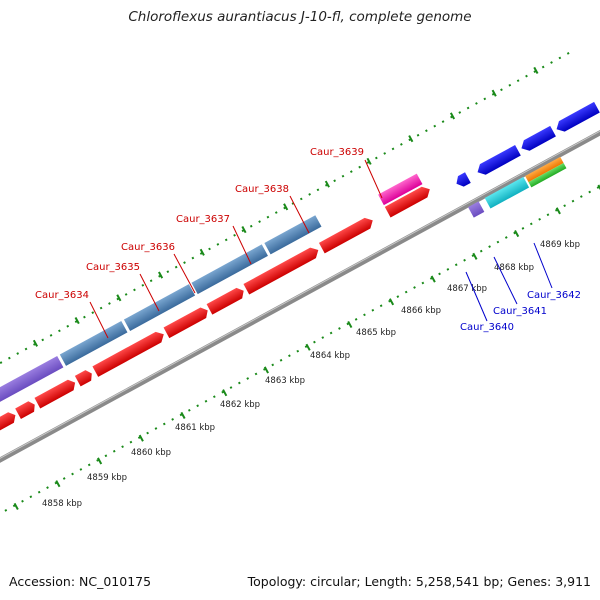 This screenshot has height=600, width=600. What do you see at coordinates (376, 333) in the screenshot?
I see `tick-label: 4865 kbp` at bounding box center [376, 333].